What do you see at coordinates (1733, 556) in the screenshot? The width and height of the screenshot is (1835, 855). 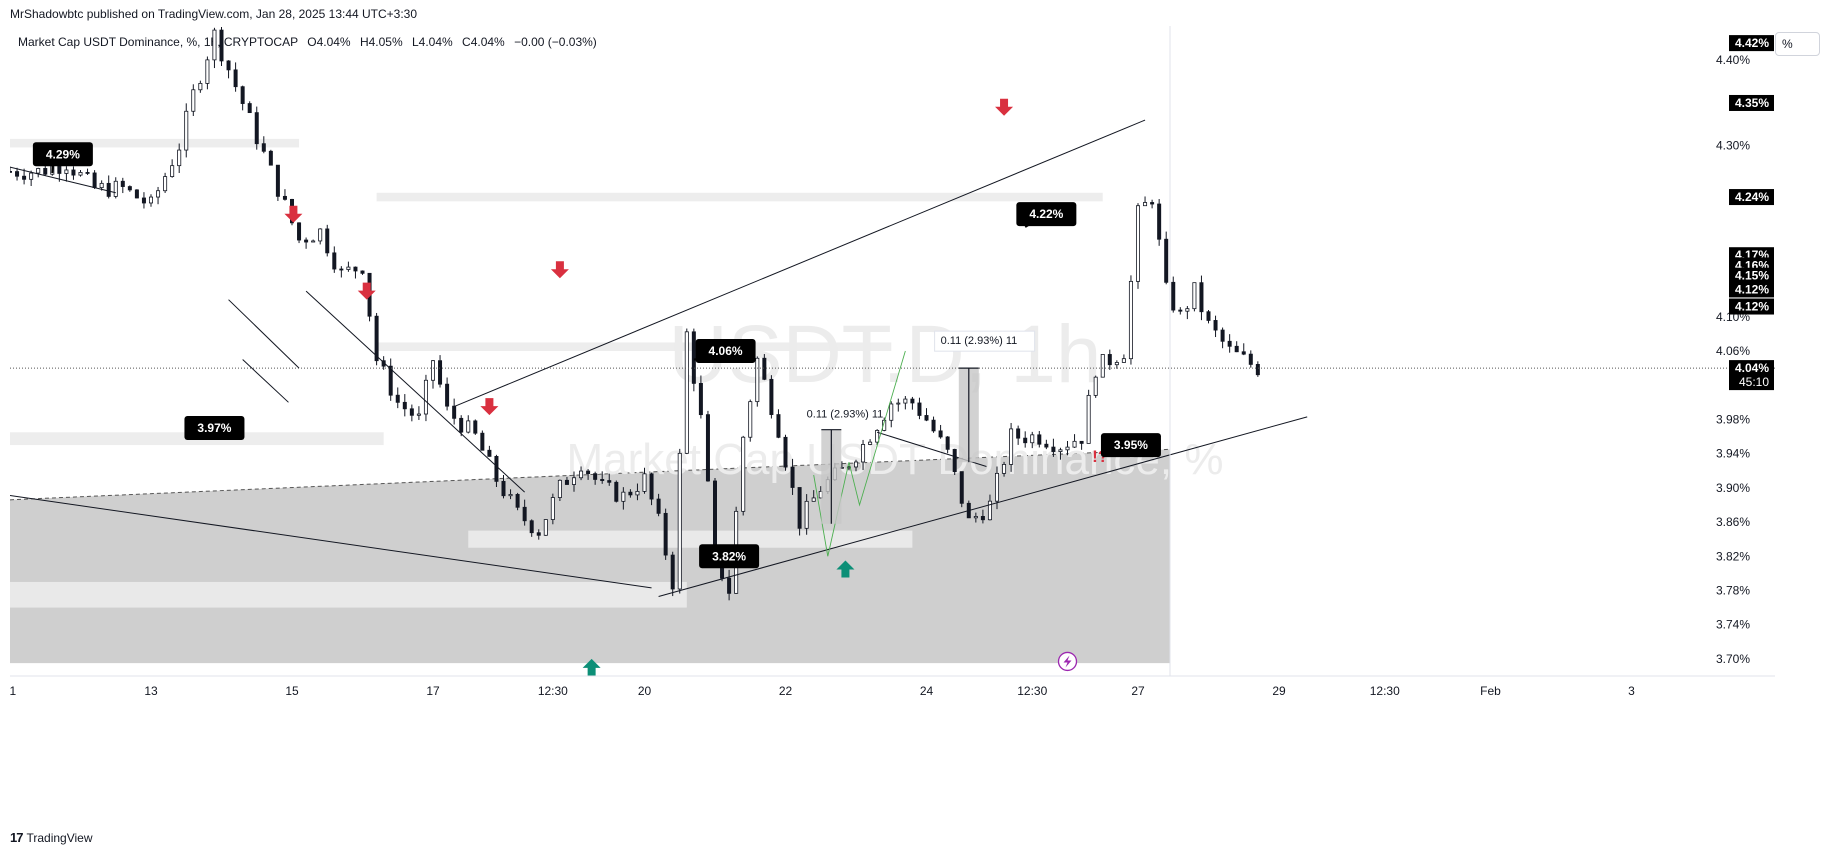 I see `price-tick: 3.82%` at bounding box center [1733, 556].